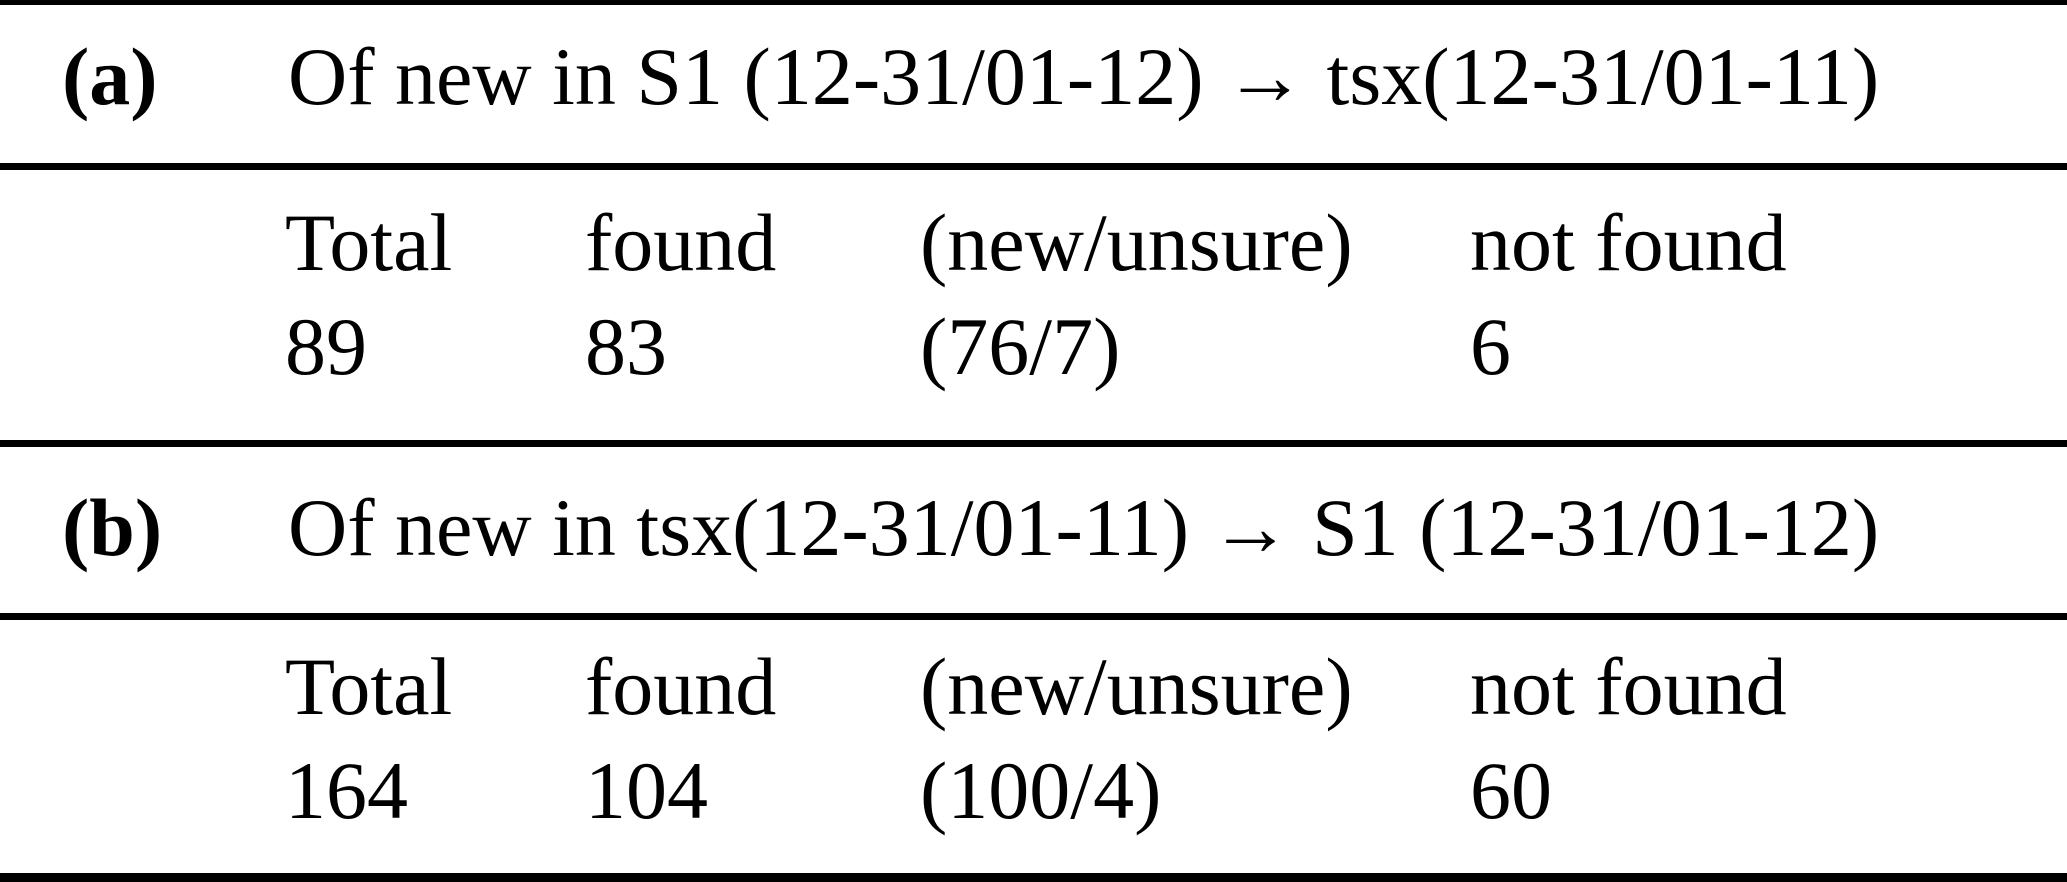 Image resolution: width=2067 pixels, height=882 pixels. Describe the element at coordinates (1020, 346) in the screenshot. I see `section-a-value-new-unsure: (76/7)` at that location.